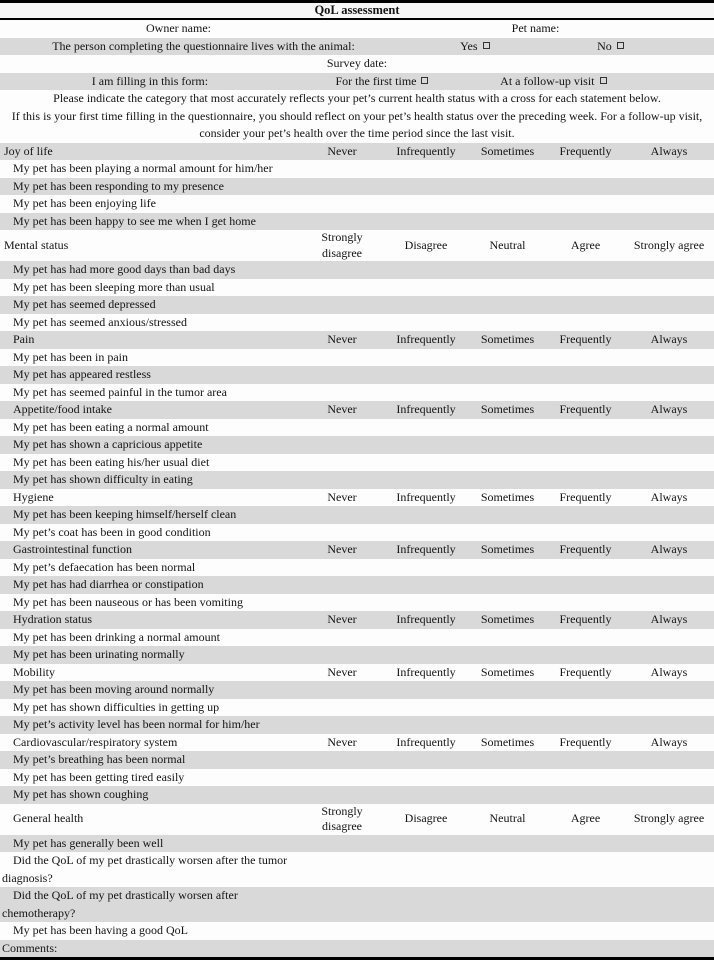  Describe the element at coordinates (99, 776) in the screenshot. I see `statement-text: My pet has been getting tired easily` at that location.